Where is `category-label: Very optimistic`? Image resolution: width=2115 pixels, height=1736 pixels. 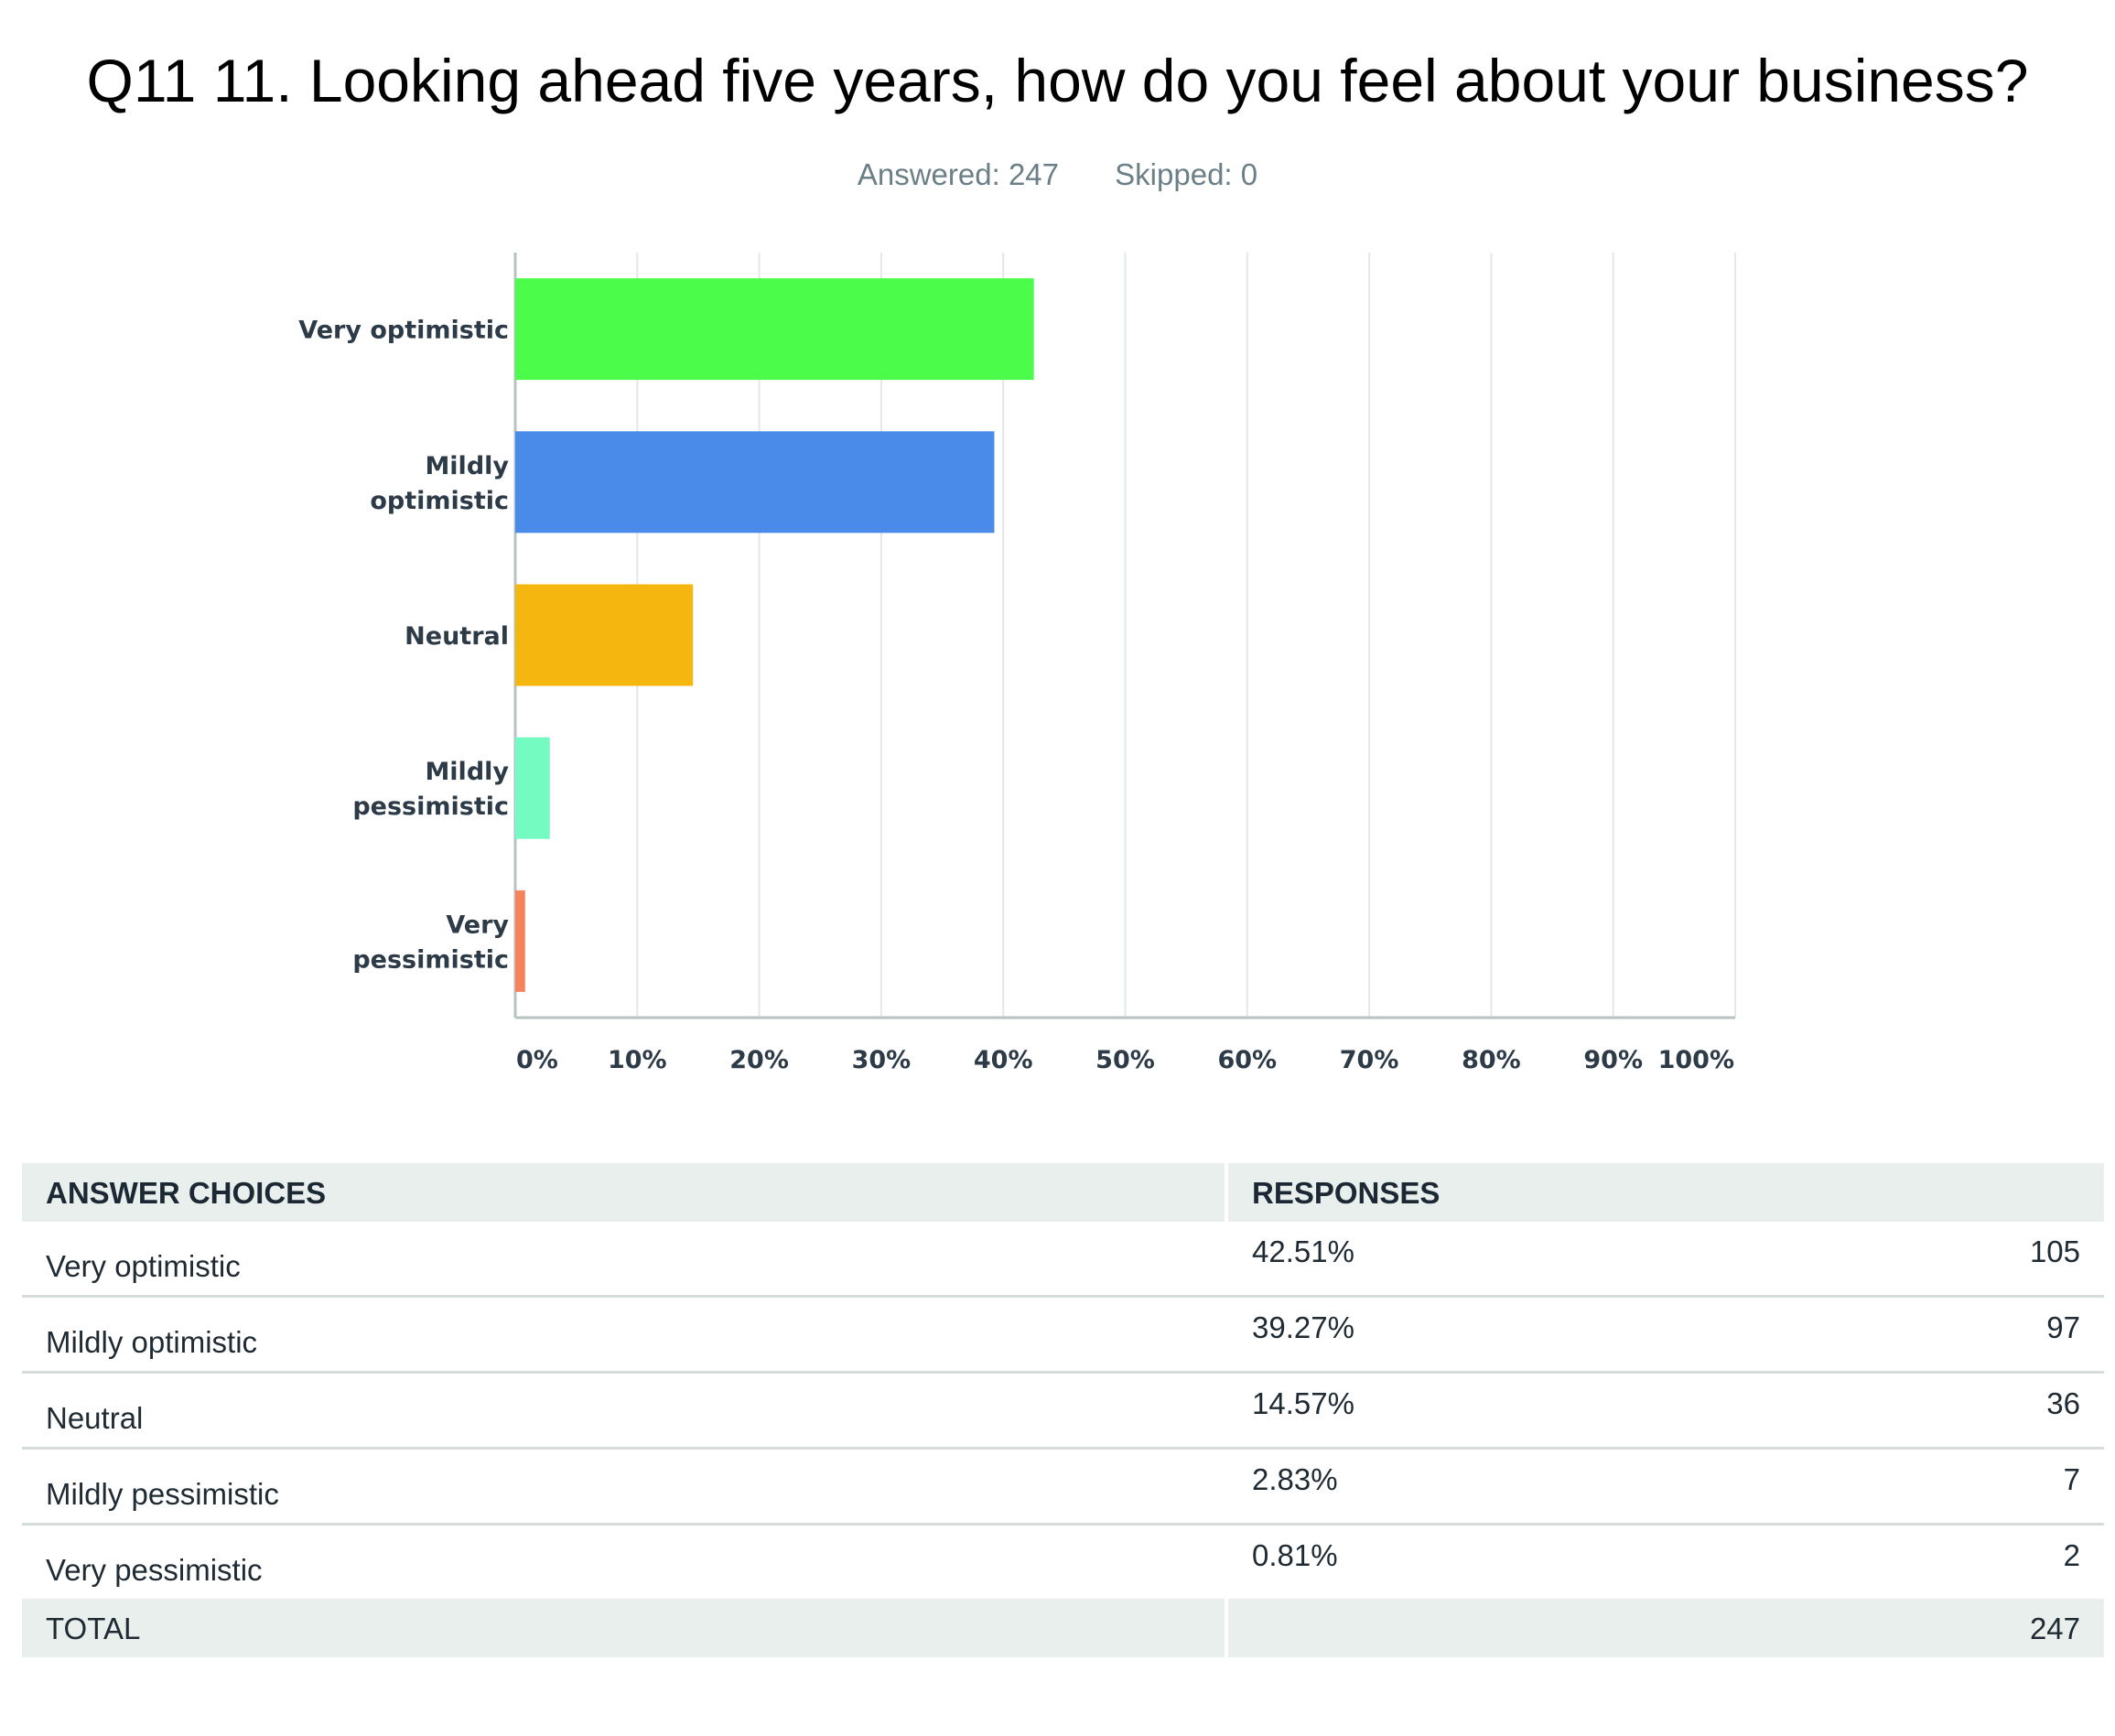
category-label: Very optimistic is located at coordinates (403, 331).